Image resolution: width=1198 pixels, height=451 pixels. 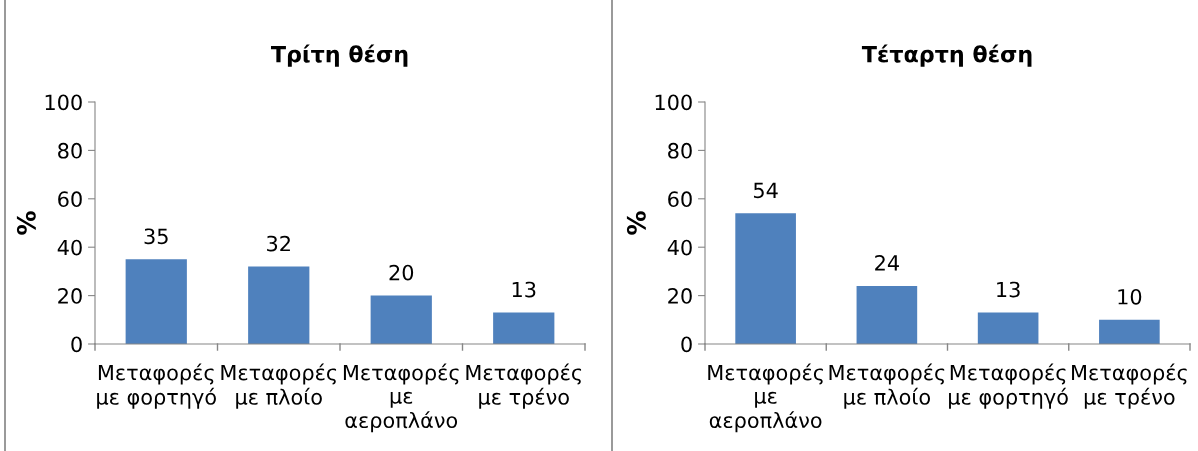 I want to click on data-label: 10, so click(x=1130, y=296).